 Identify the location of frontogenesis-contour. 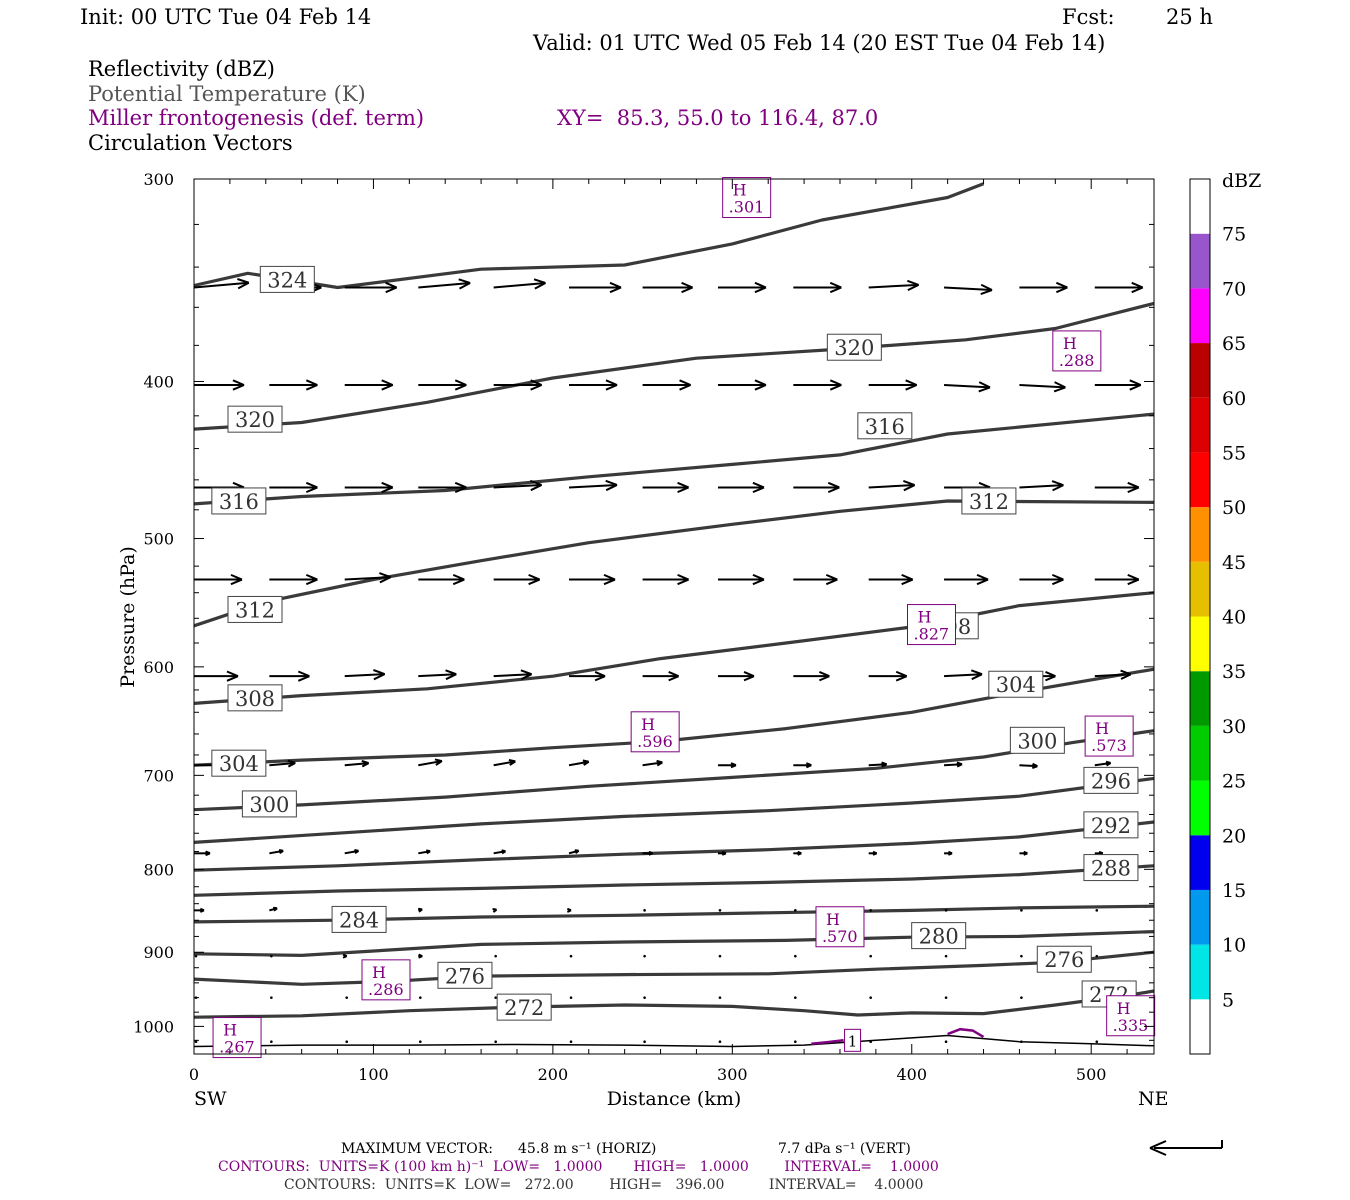
(827, 1042).